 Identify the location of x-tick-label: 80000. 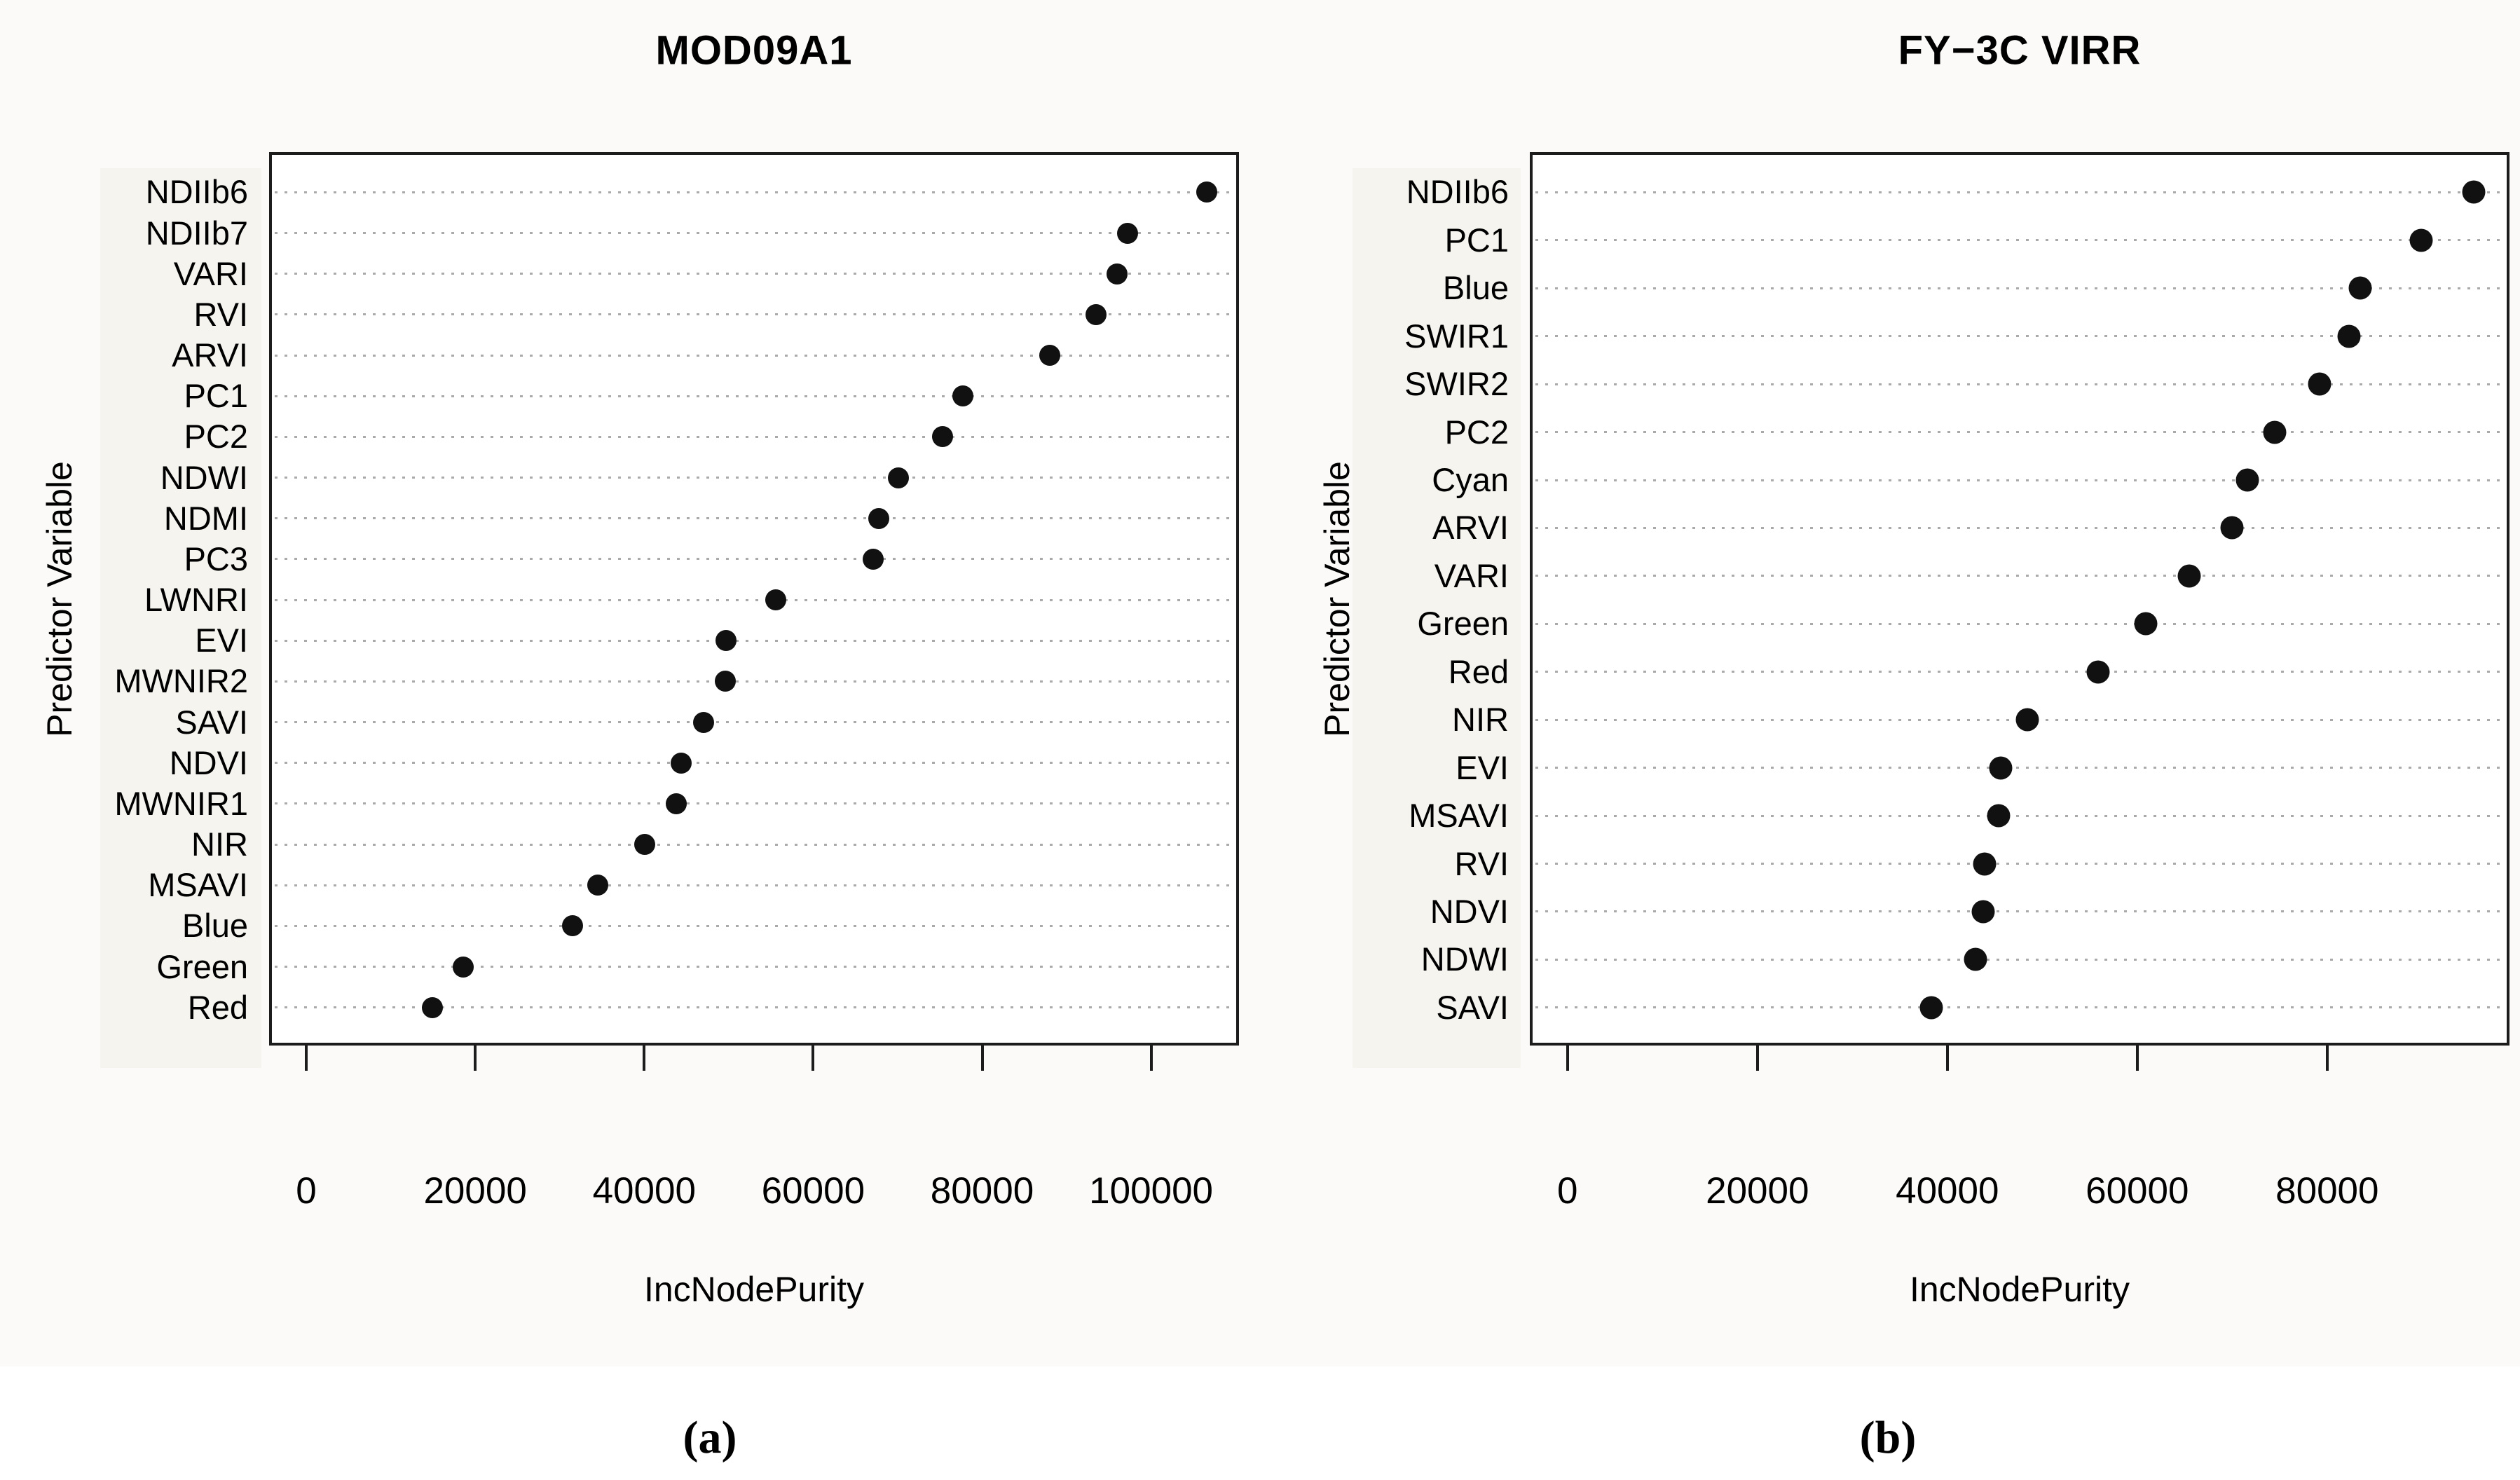
(2327, 1191).